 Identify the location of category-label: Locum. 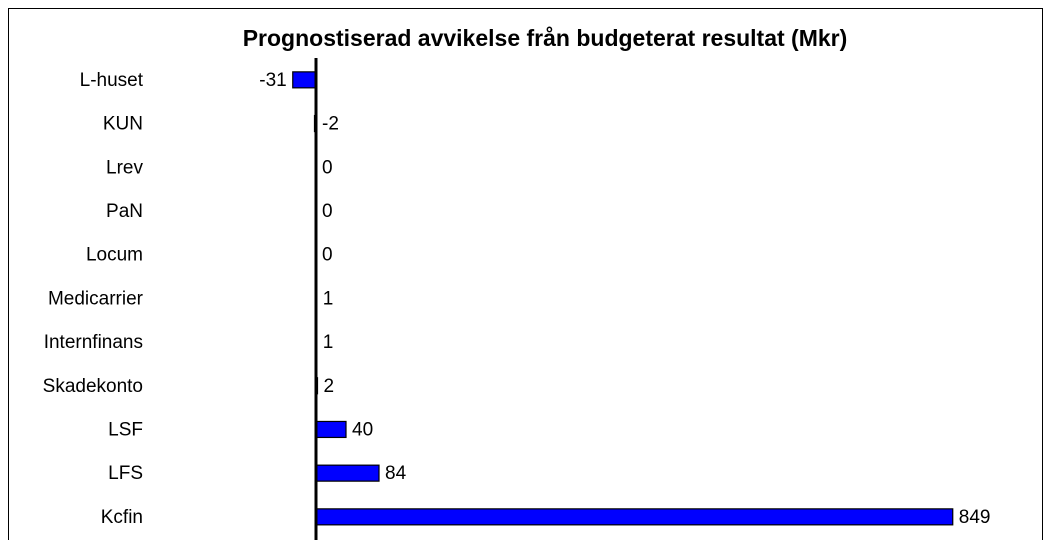
(114, 255).